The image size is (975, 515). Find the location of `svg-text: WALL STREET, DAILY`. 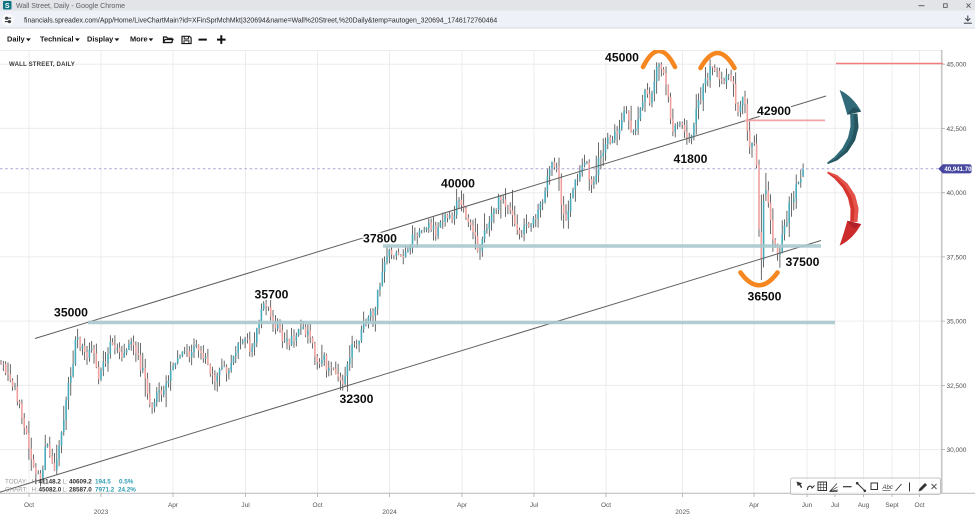

svg-text: WALL STREET, DAILY is located at coordinates (42, 64).